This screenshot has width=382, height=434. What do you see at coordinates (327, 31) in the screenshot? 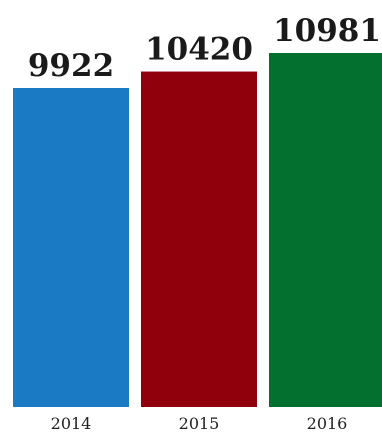
I see `value-label-2016: 10981` at bounding box center [327, 31].